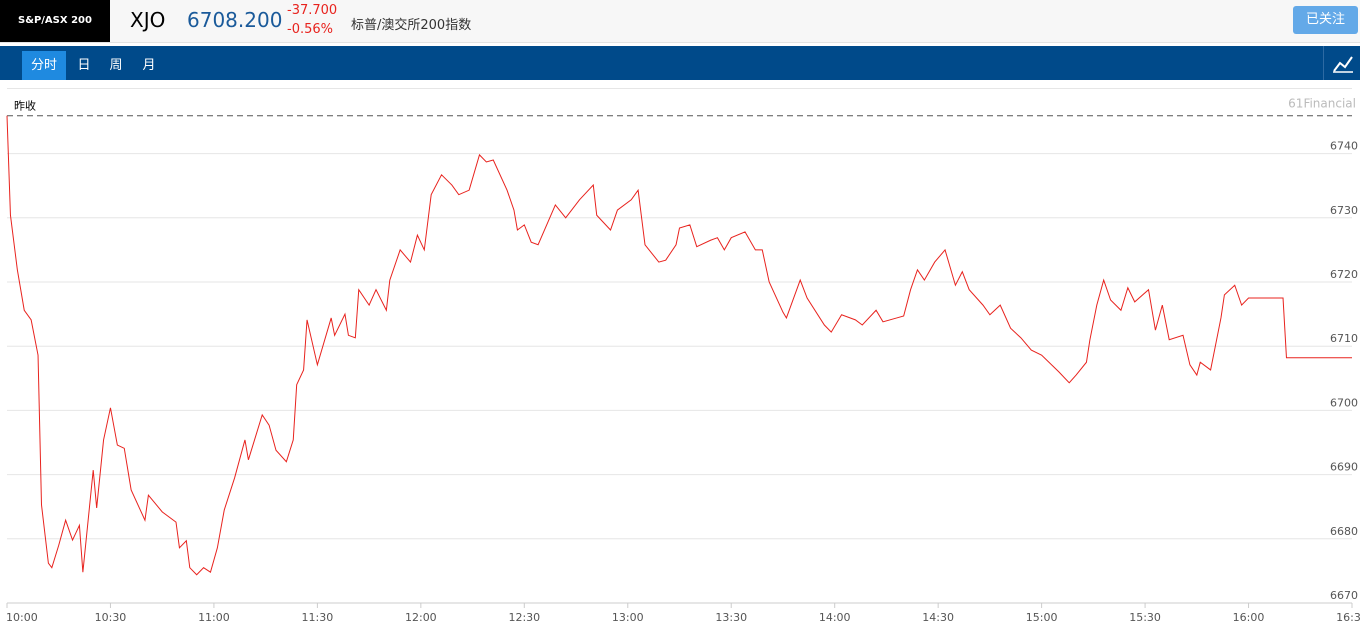 This screenshot has width=1360, height=642. I want to click on follow-button: 已关注, so click(1325, 20).